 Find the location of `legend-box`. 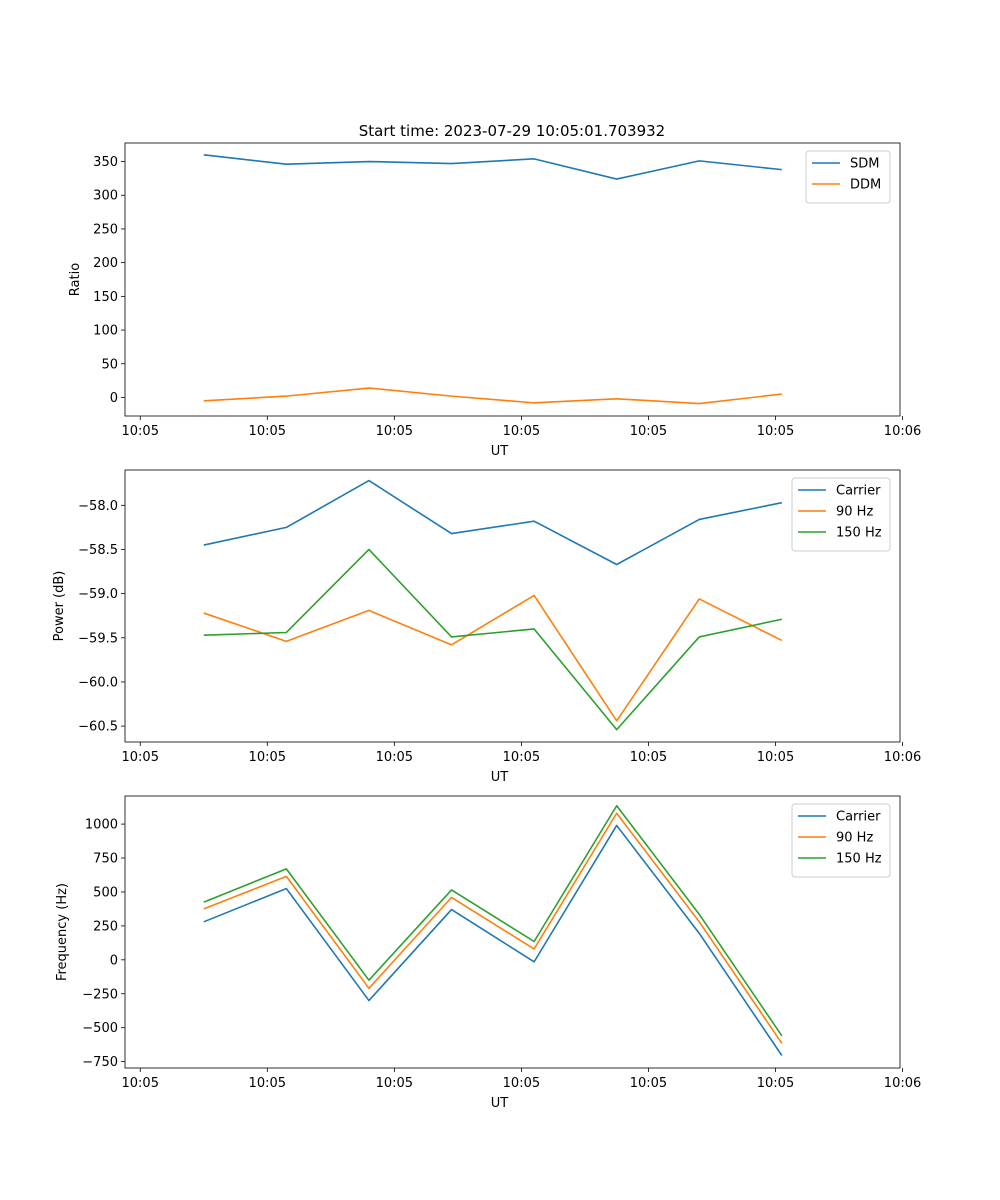

legend-box is located at coordinates (848, 177).